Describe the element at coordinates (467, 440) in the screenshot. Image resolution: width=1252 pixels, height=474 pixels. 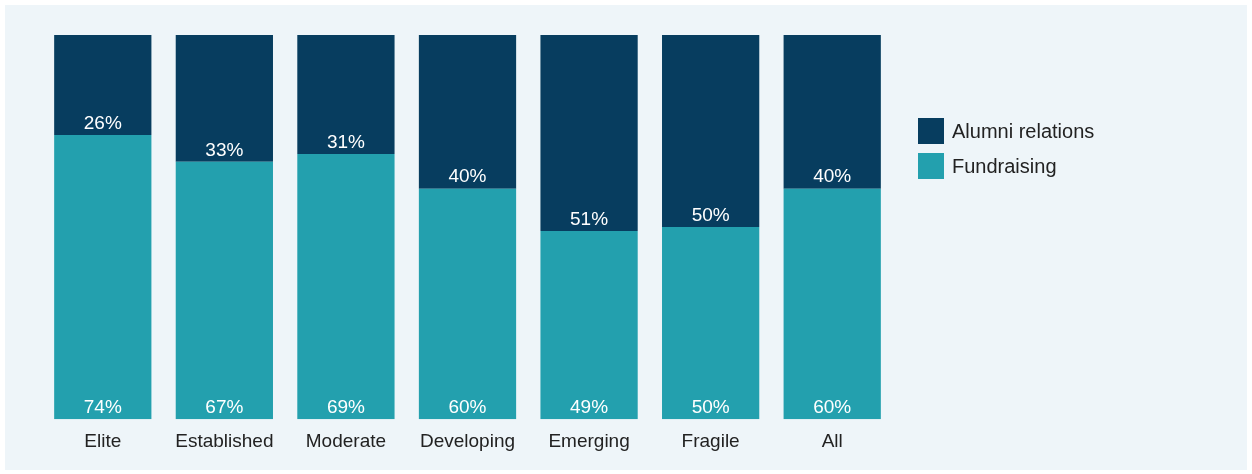
I see `x-tick-label: Developing` at that location.